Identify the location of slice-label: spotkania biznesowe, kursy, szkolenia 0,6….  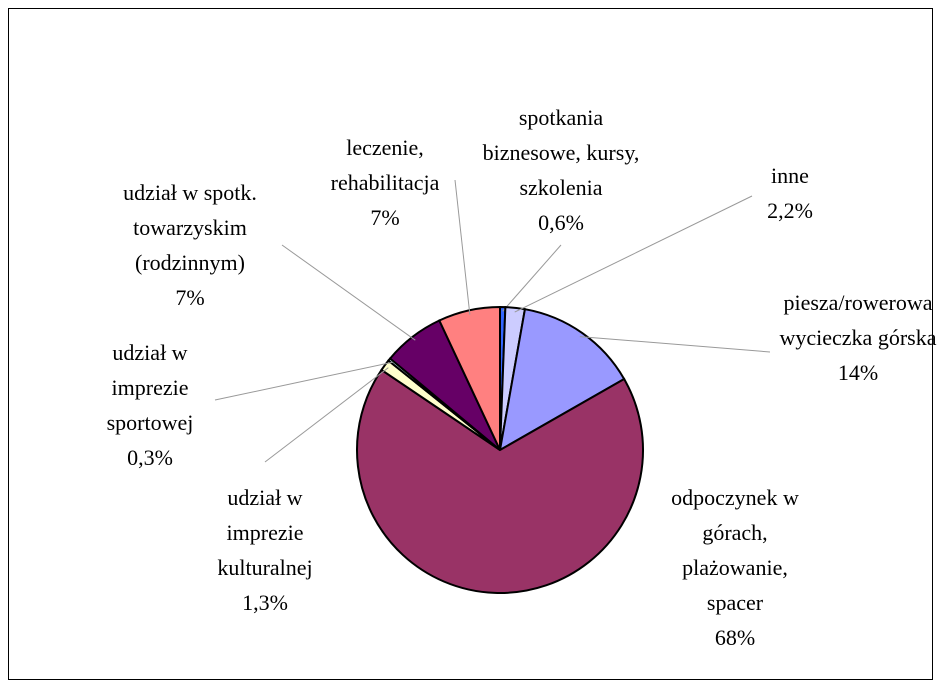
(561, 170).